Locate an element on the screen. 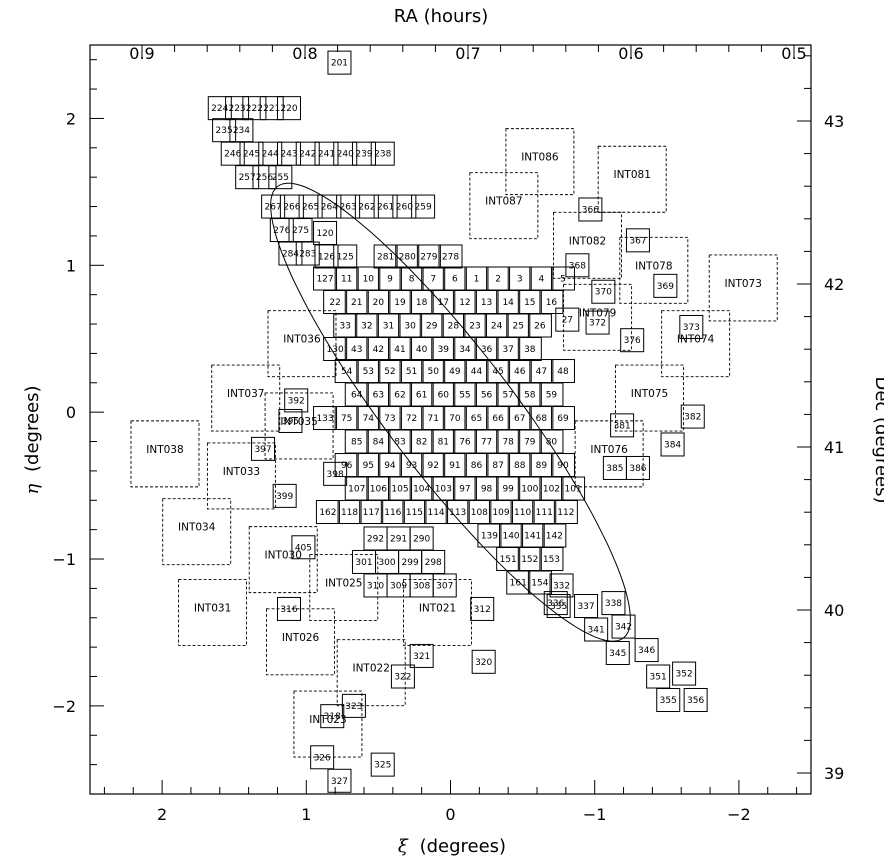  field-label: 89 is located at coordinates (542, 466).